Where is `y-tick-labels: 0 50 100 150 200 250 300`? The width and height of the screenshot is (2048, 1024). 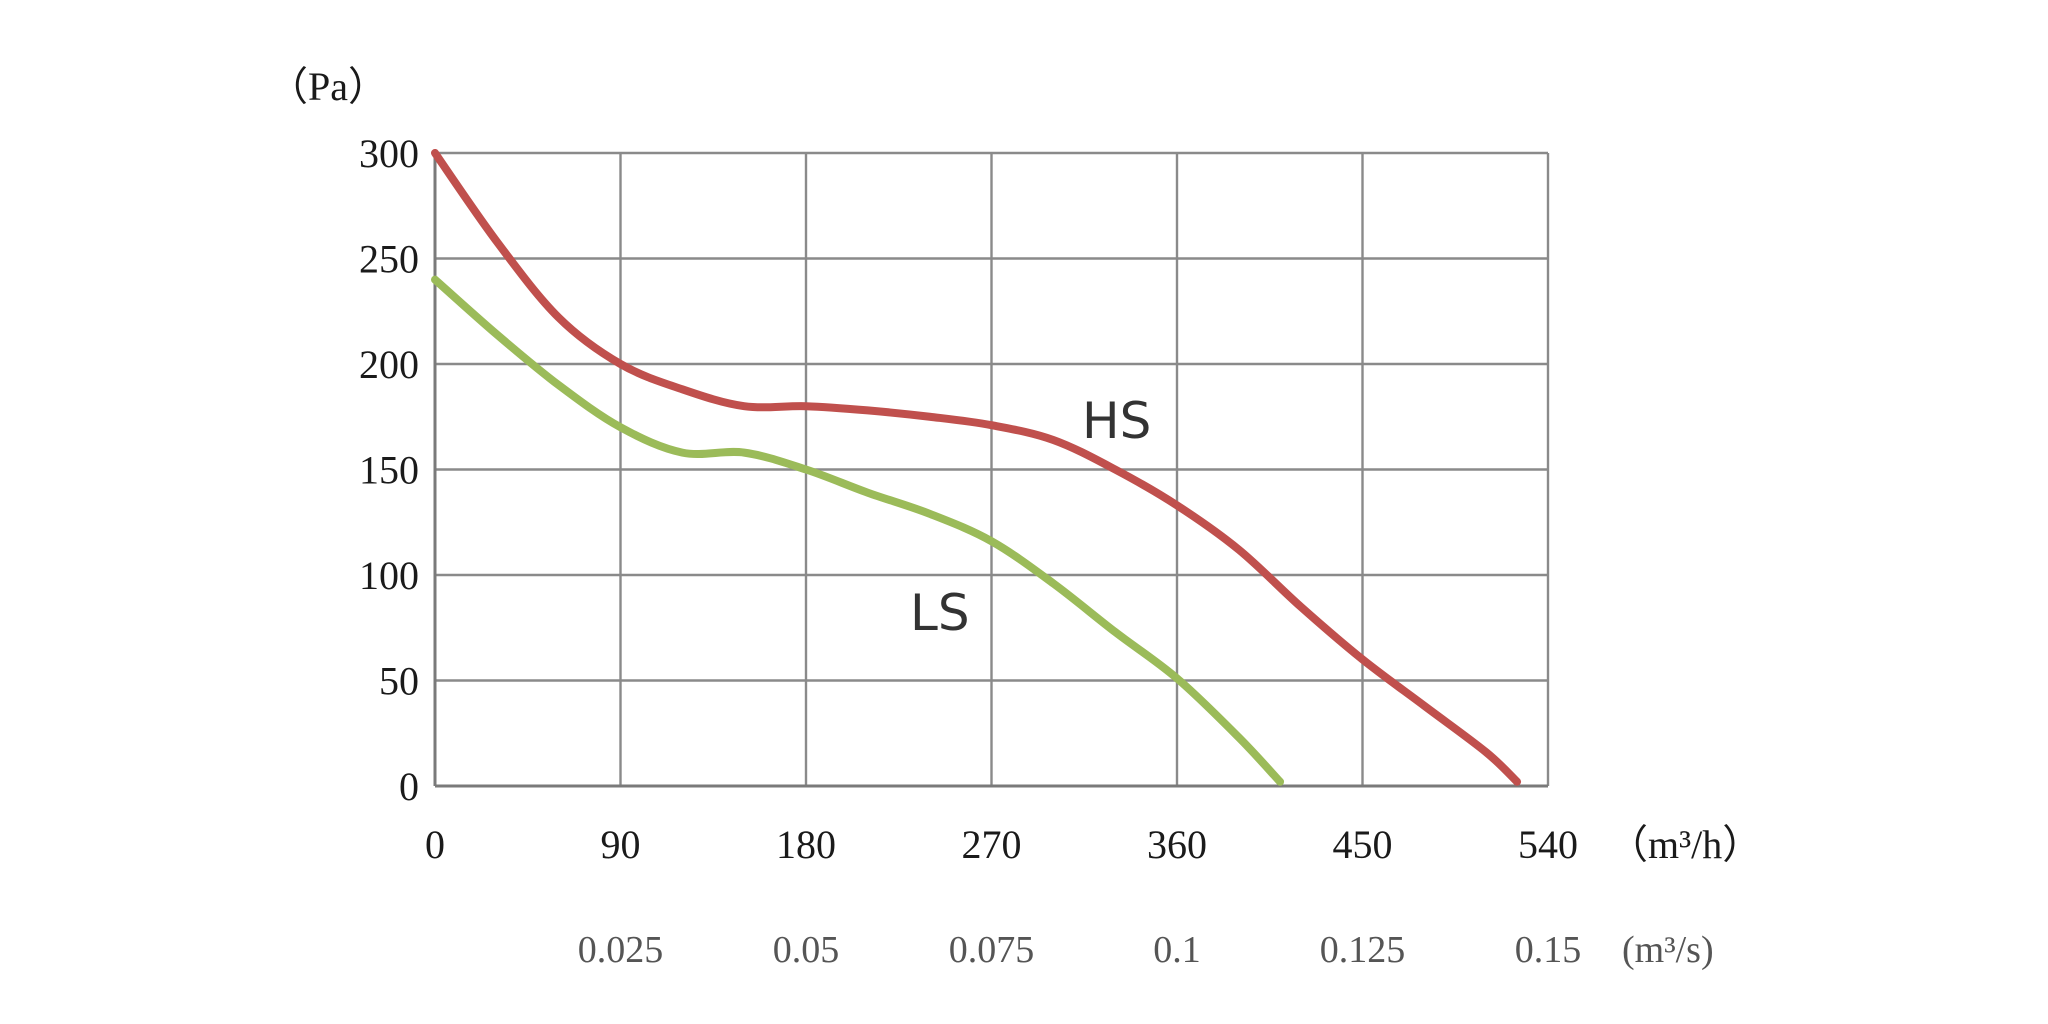
y-tick-labels: 0 50 100 150 200 250 300 is located at coordinates (389, 470).